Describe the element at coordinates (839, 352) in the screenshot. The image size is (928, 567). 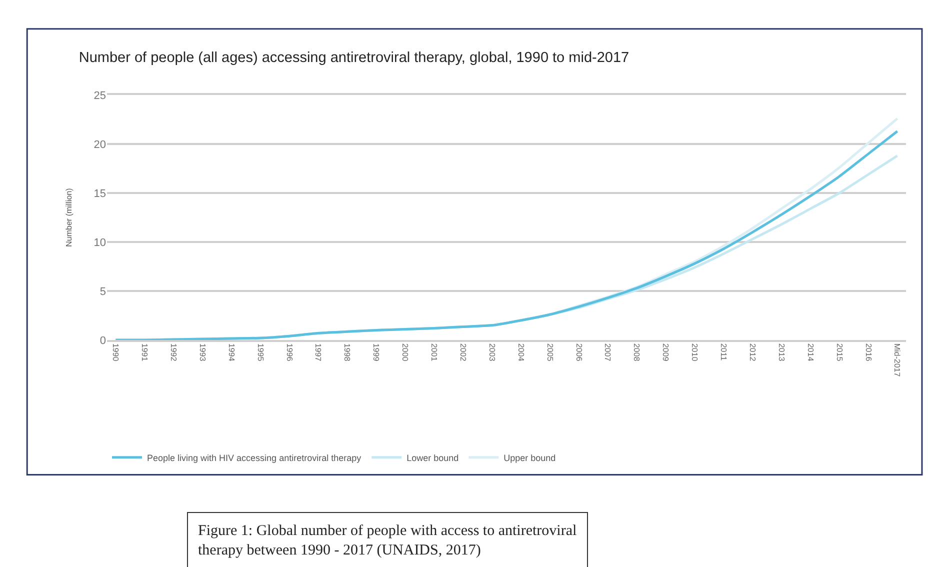
I see `x-tick-label: 2015` at that location.